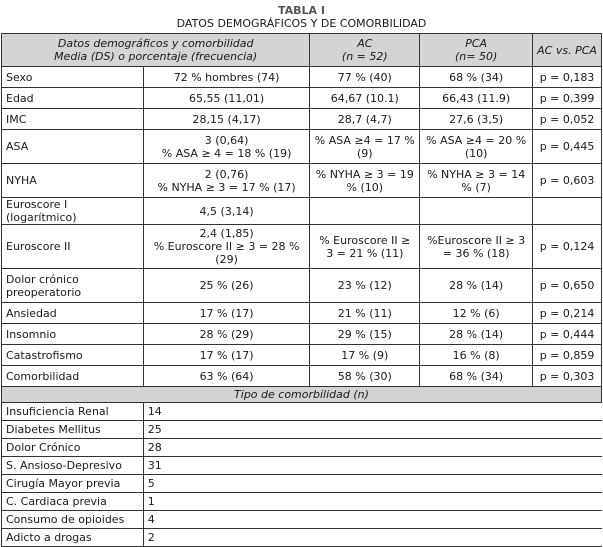  Describe the element at coordinates (72, 119) in the screenshot. I see `row-label: IMC` at that location.